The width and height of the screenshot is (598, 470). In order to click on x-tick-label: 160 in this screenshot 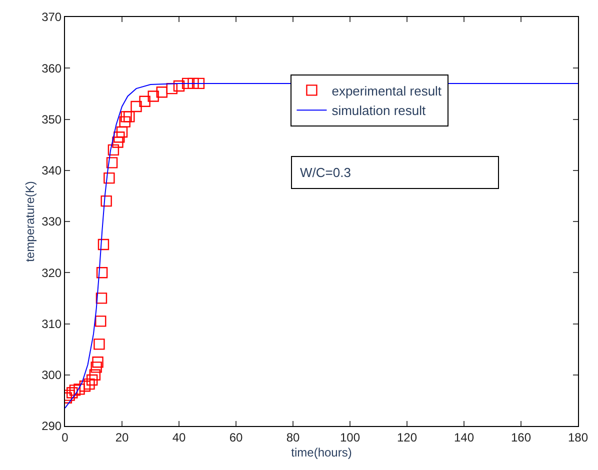, I will do `click(521, 437)`.